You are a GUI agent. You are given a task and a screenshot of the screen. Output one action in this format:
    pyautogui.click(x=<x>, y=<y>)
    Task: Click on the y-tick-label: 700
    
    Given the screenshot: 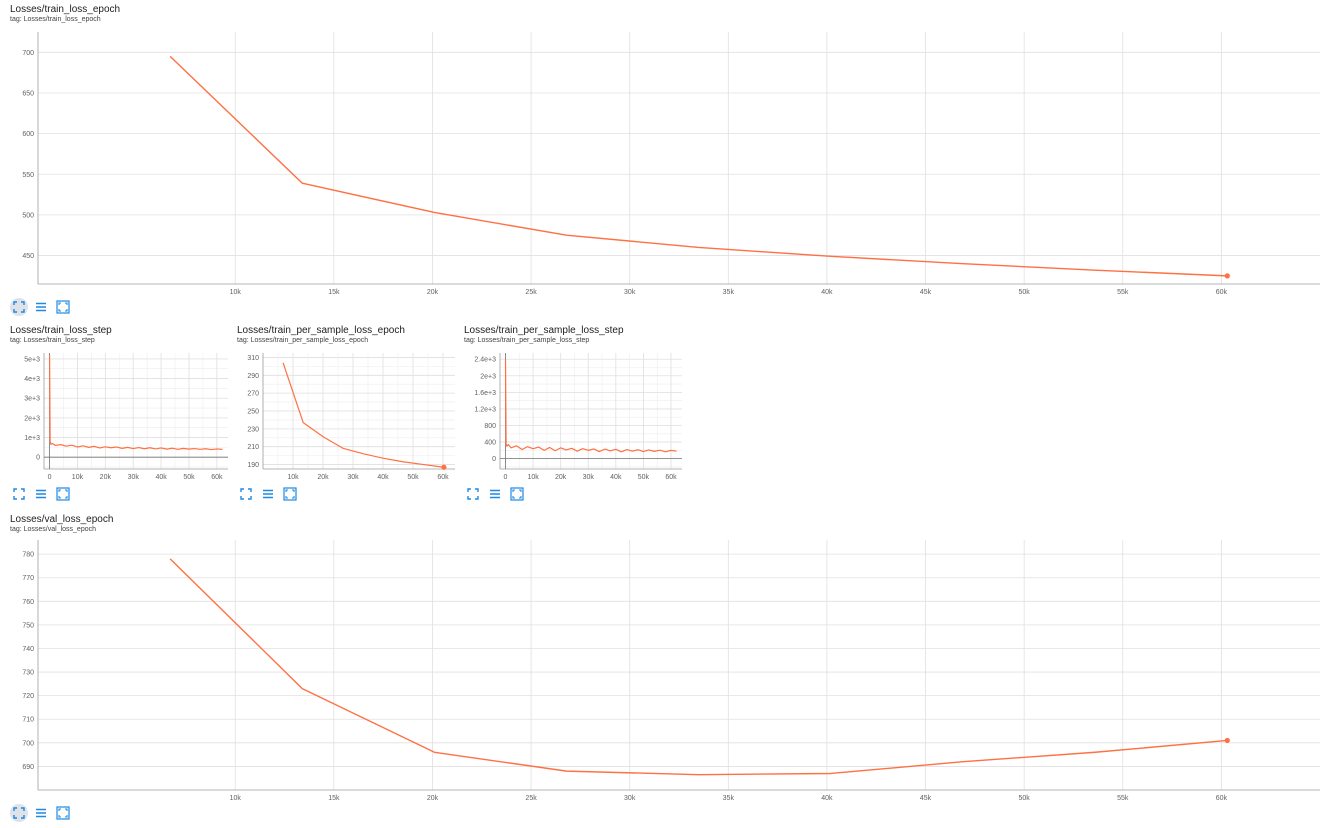 What is the action you would take?
    pyautogui.click(x=28, y=53)
    